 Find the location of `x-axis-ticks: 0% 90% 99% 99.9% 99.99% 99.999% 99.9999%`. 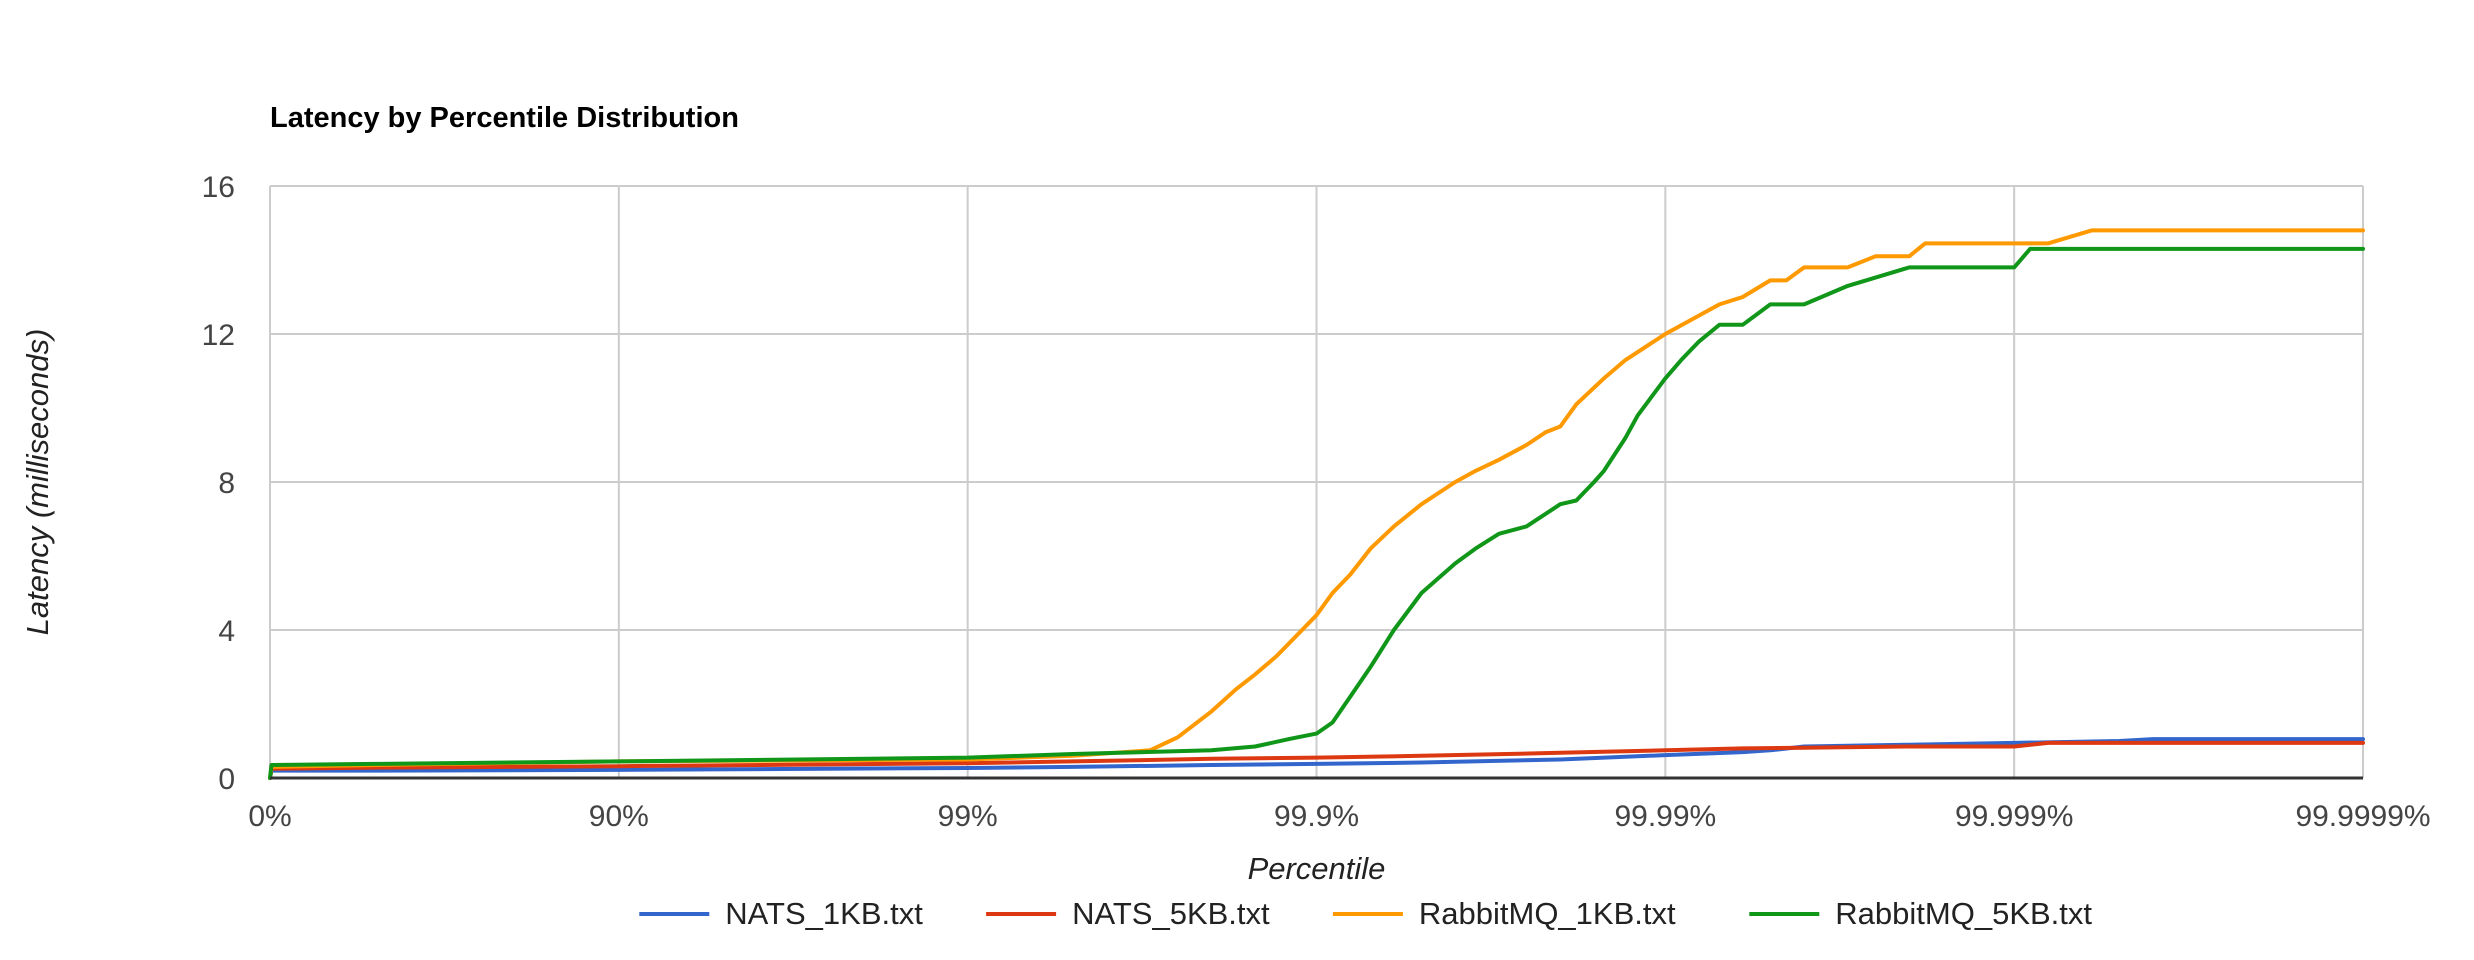

x-axis-ticks: 0% 90% 99% 99.9% 99.99% 99.999% 99.9999% is located at coordinates (1339, 816).